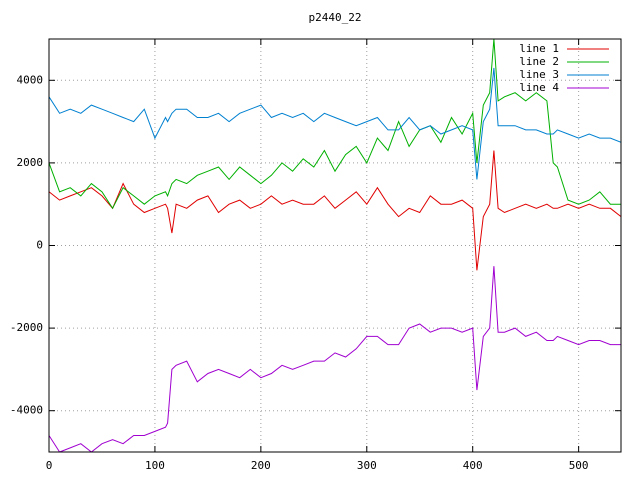 The image size is (640, 480). What do you see at coordinates (335, 17) in the screenshot?
I see `chart-title: p2440_22` at bounding box center [335, 17].